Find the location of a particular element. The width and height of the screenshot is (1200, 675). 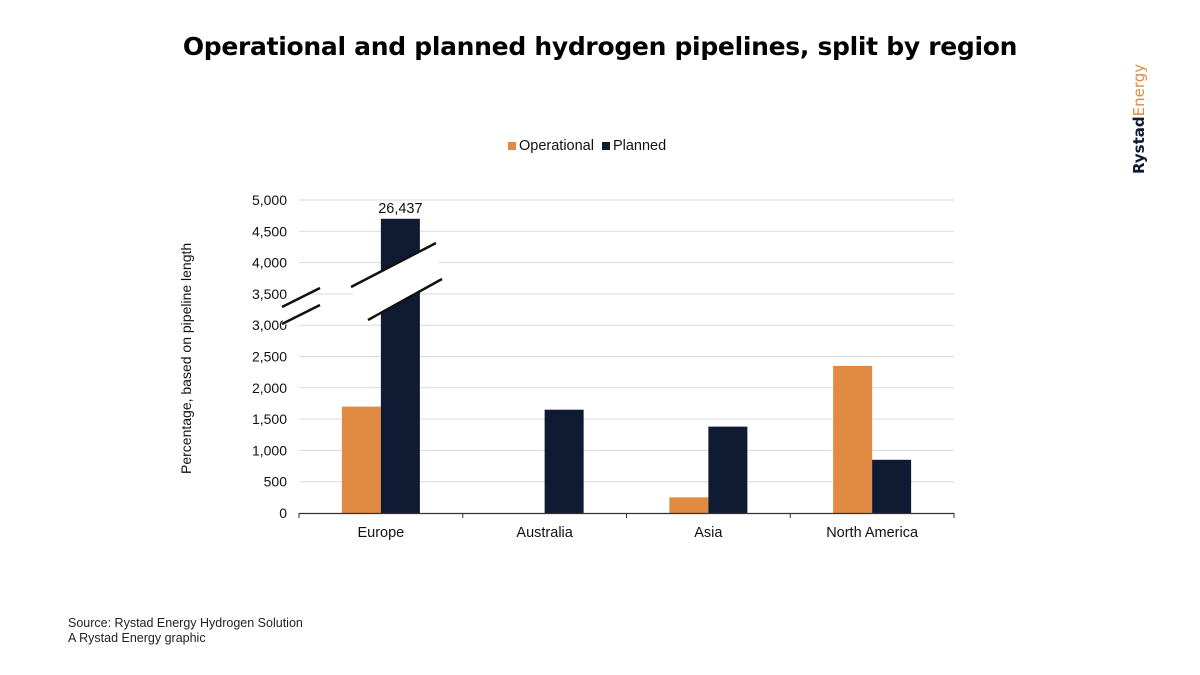

legend-swatch-planned is located at coordinates (605, 146).